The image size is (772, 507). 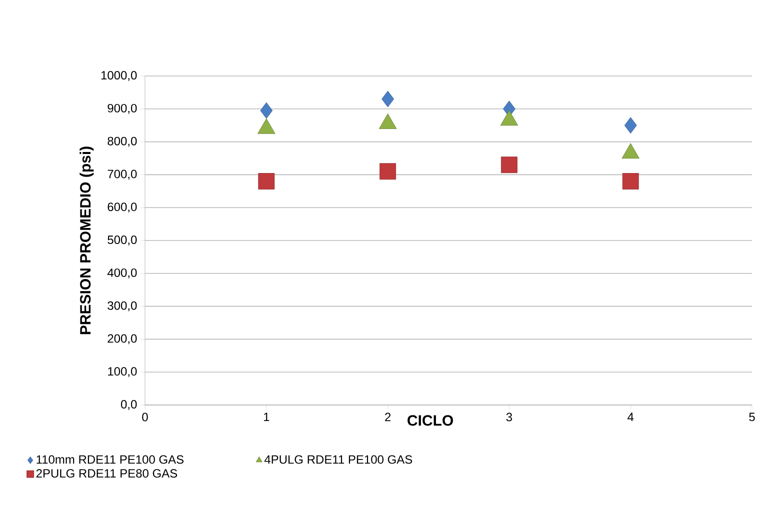 What do you see at coordinates (145, 417) in the screenshot?
I see `x-tick-label: 0` at bounding box center [145, 417].